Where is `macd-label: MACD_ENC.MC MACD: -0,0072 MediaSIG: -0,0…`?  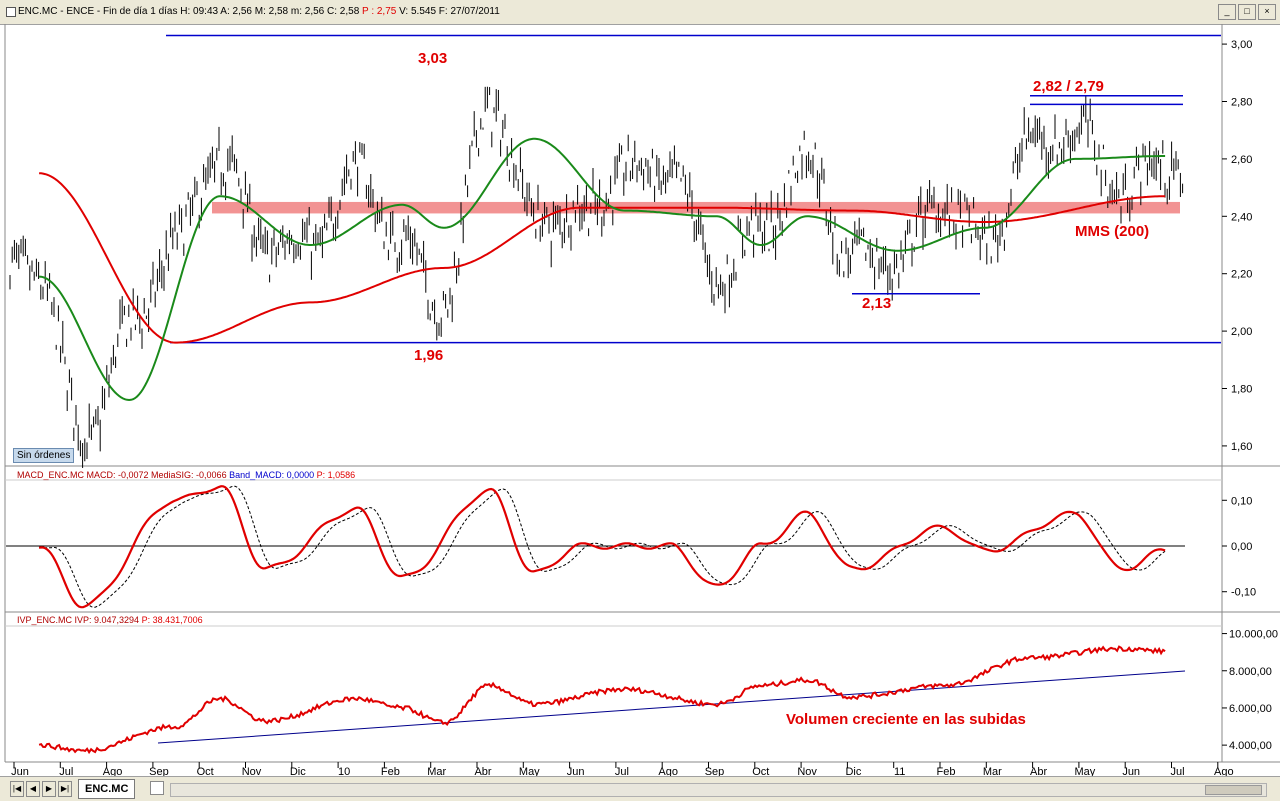 macd-label: MACD_ENC.MC MACD: -0,0072 MediaSIG: -0,0… is located at coordinates (186, 475).